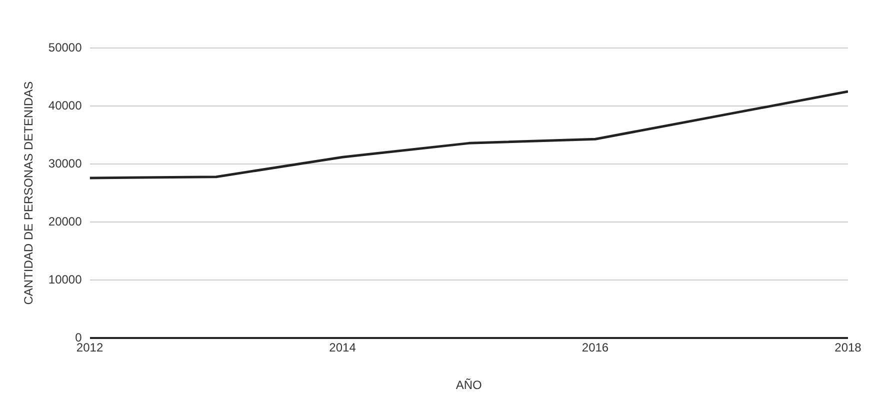 The image size is (876, 410). I want to click on x-tick-label: 2014, so click(342, 347).